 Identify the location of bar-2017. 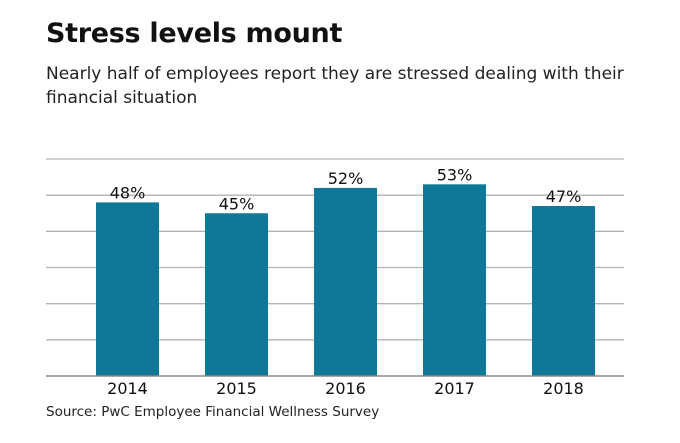
(454, 280).